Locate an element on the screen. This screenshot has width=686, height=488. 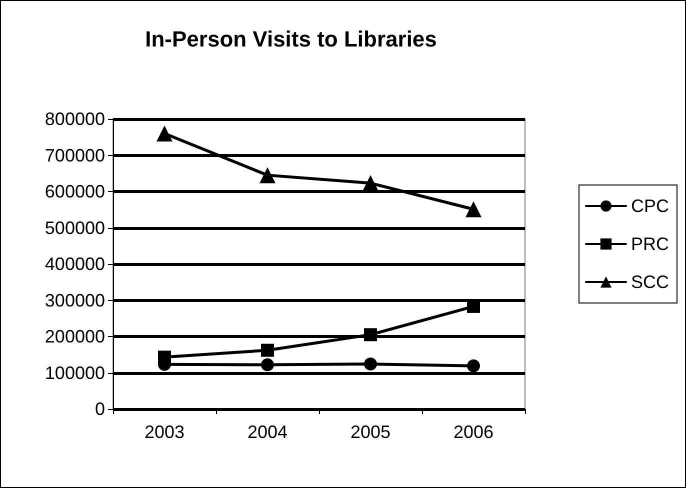
y-tick-label: 600000 is located at coordinates (74, 192).